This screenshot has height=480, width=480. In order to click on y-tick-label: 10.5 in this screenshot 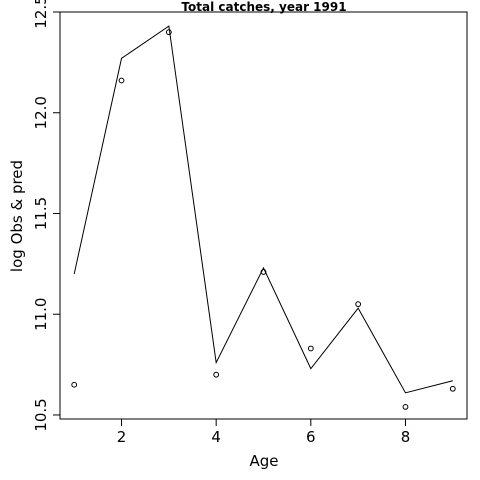, I will do `click(41, 414)`.